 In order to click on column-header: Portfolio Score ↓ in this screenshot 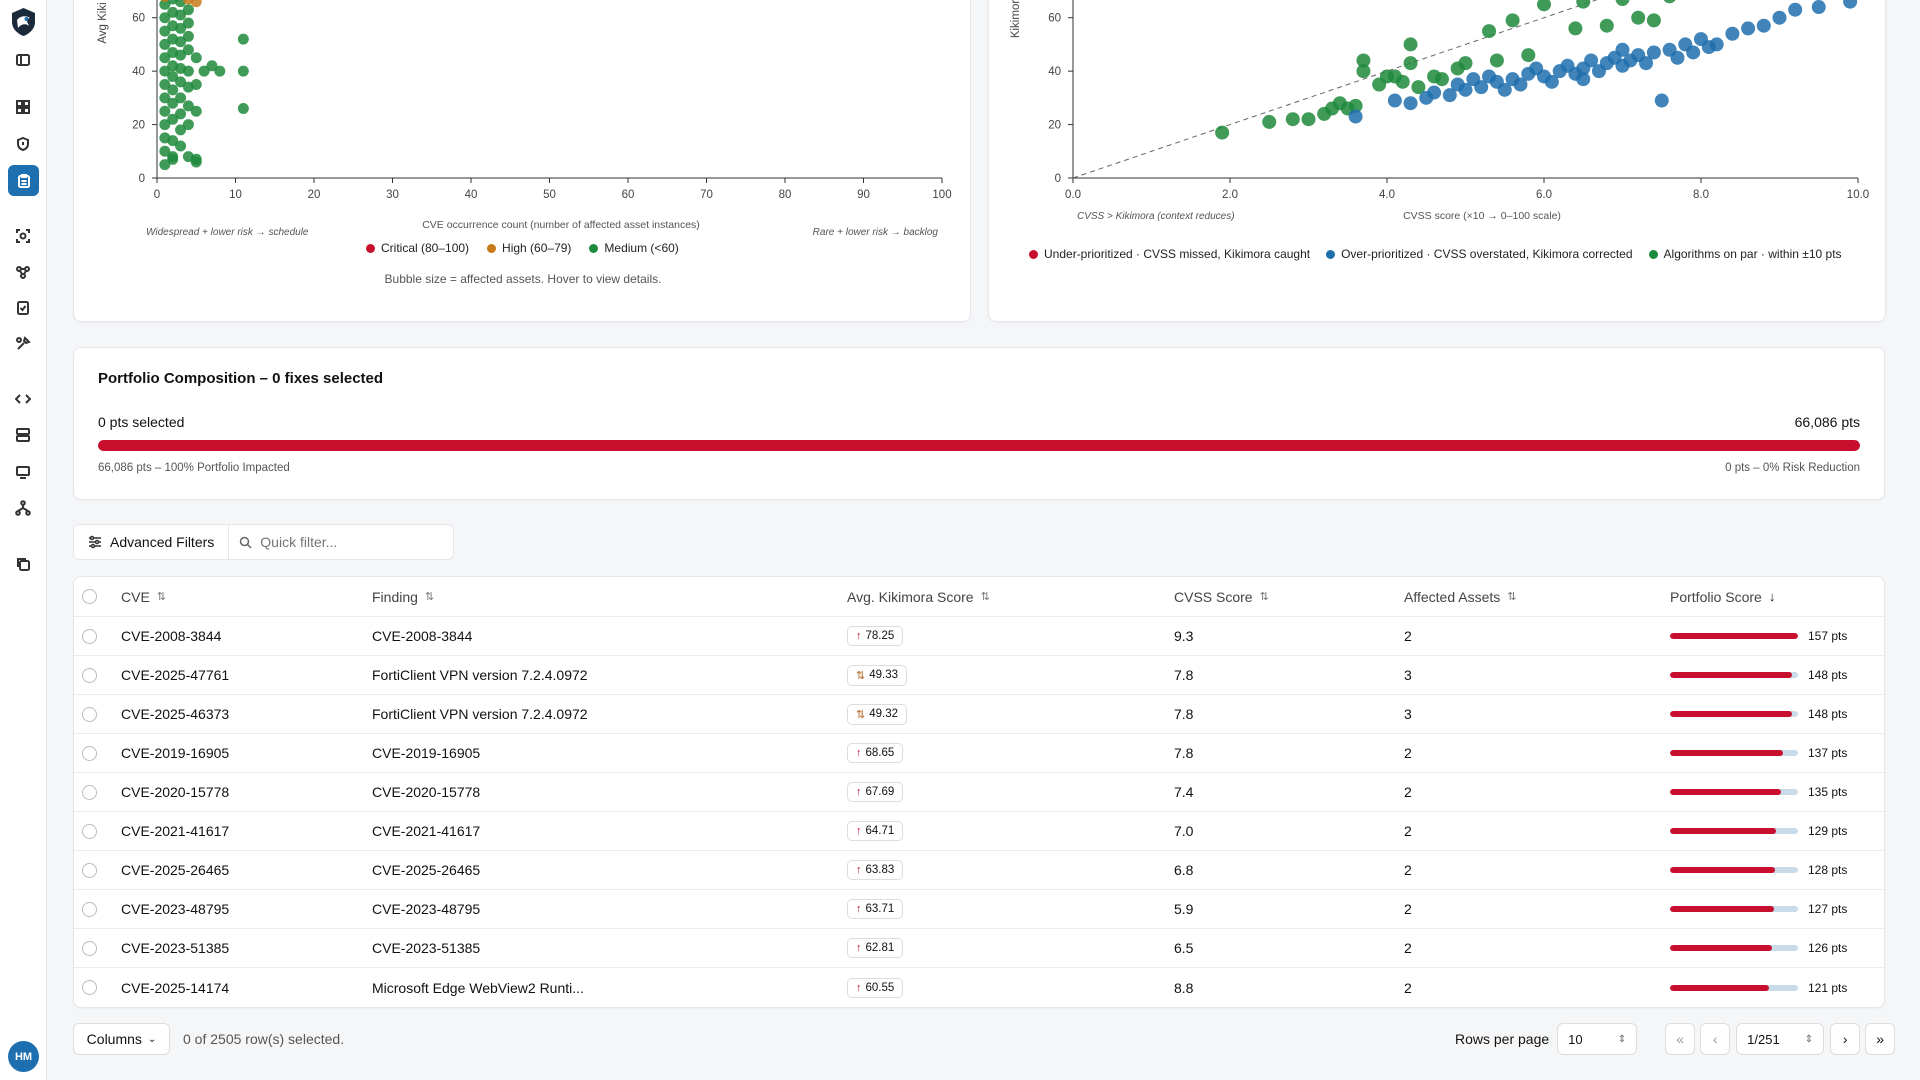, I will do `click(1722, 596)`.